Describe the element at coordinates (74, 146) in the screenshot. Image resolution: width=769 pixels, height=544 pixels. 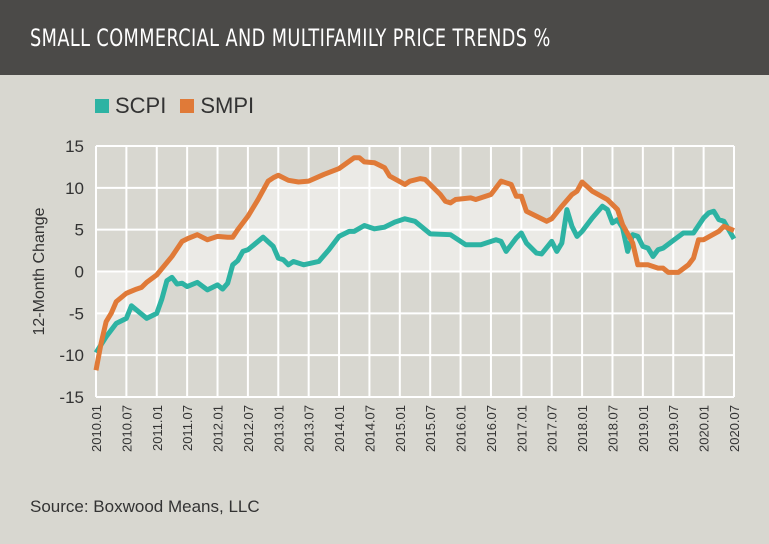
I see `y-tick-label: 15` at that location.